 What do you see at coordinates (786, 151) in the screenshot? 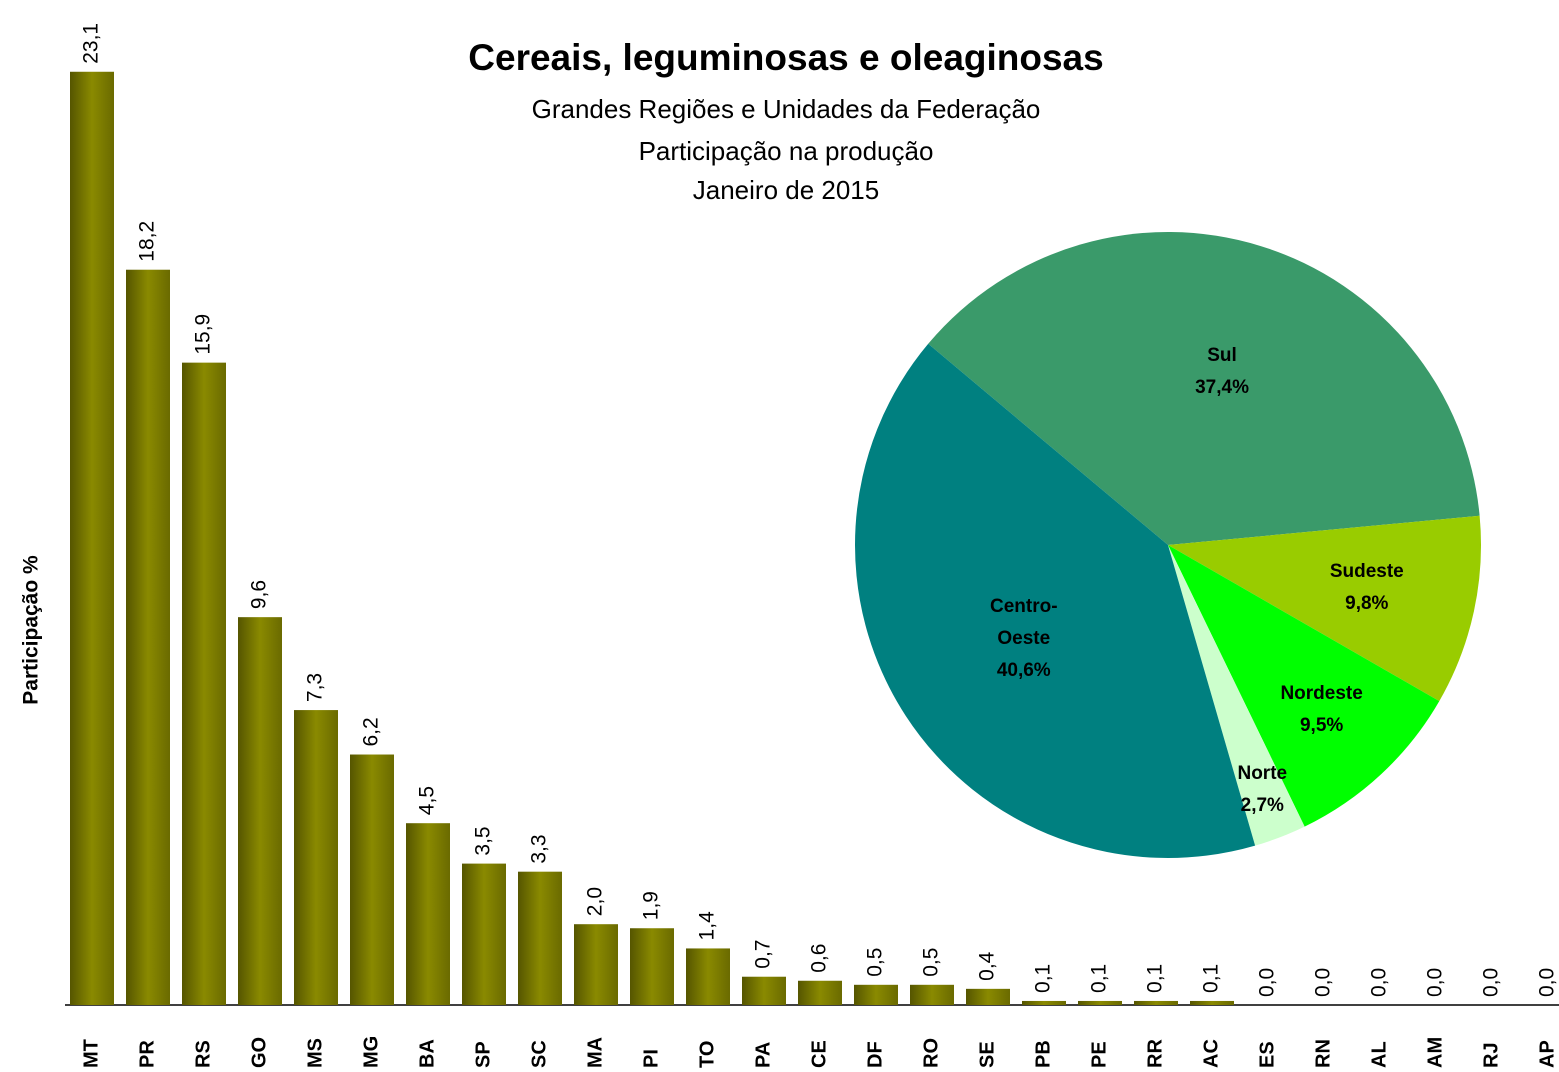
I see `subtitle: Participação na produção` at bounding box center [786, 151].